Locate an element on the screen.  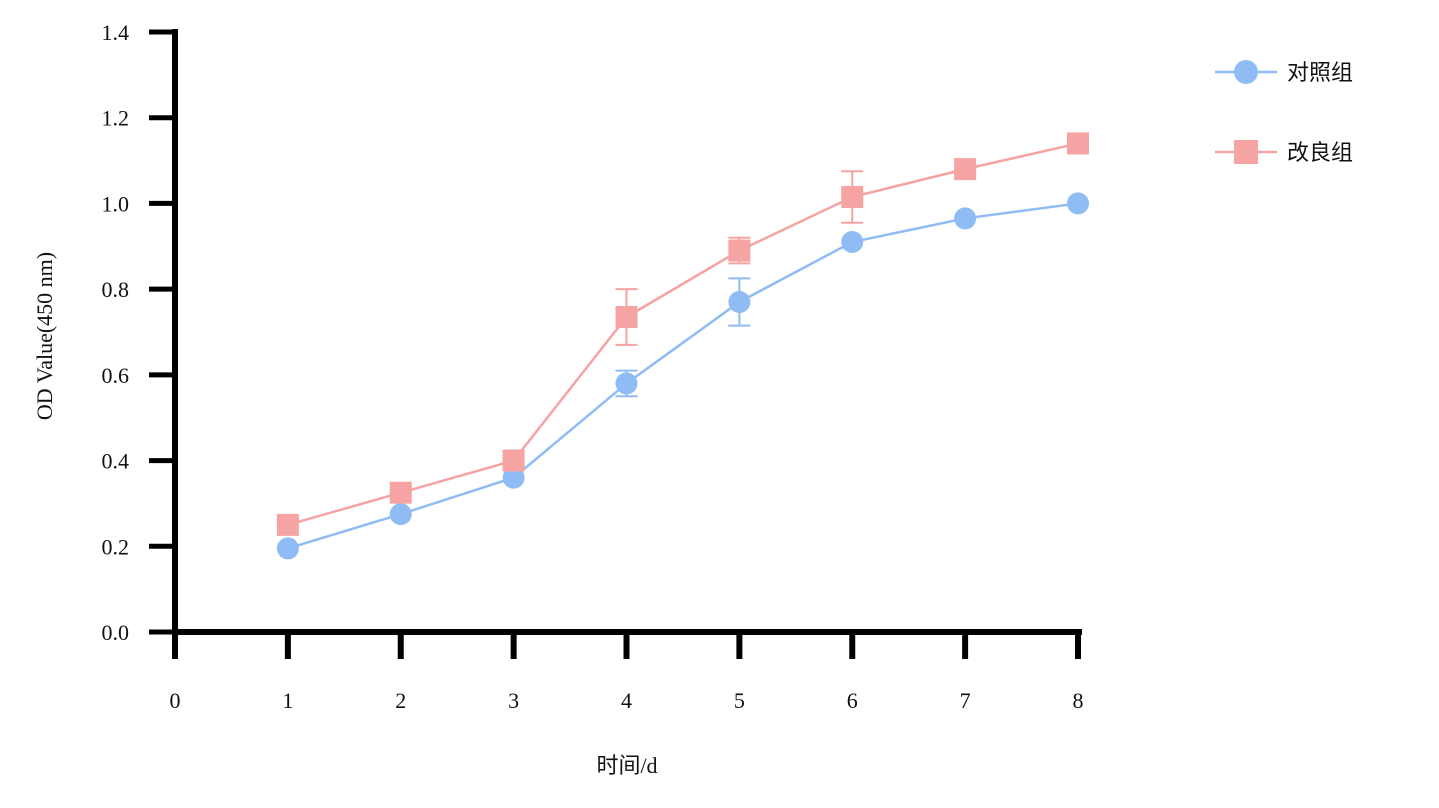
y-tick-label: 0.8 is located at coordinates (116, 289).